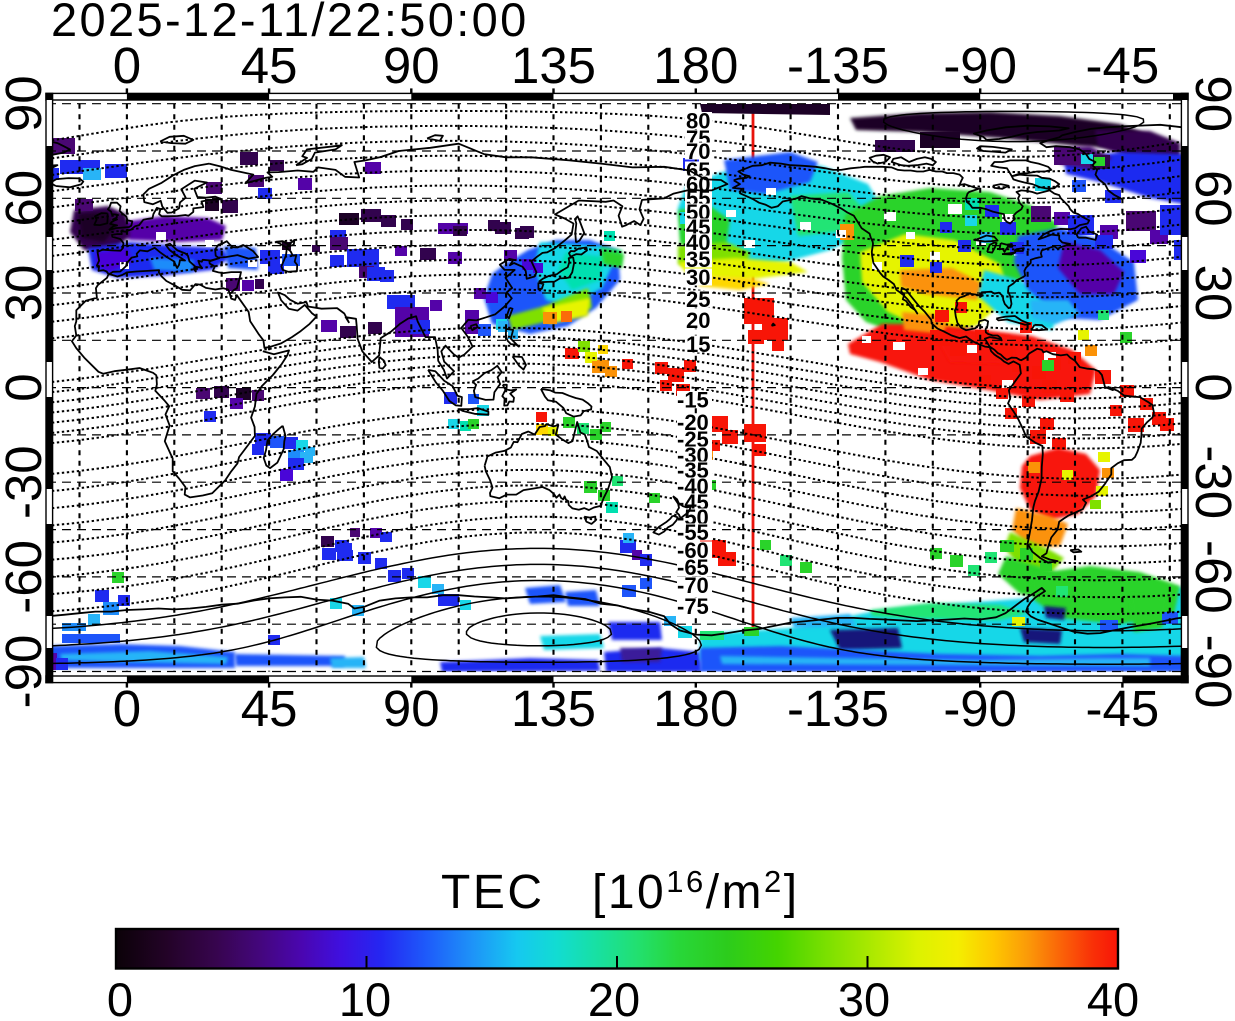  Describe the element at coordinates (290, 23) in the screenshot. I see `svg-text: 2025-12-11/22:50:00` at that location.